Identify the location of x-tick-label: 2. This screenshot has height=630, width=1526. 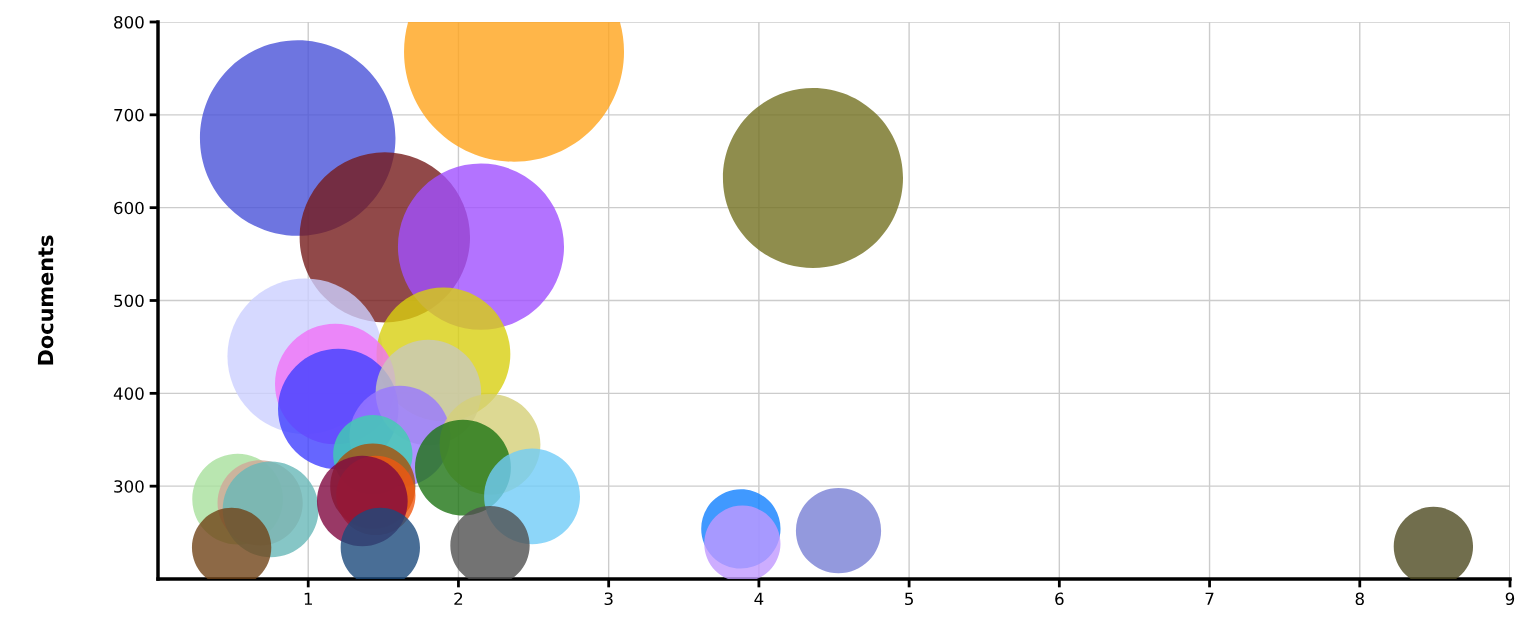
(458, 598).